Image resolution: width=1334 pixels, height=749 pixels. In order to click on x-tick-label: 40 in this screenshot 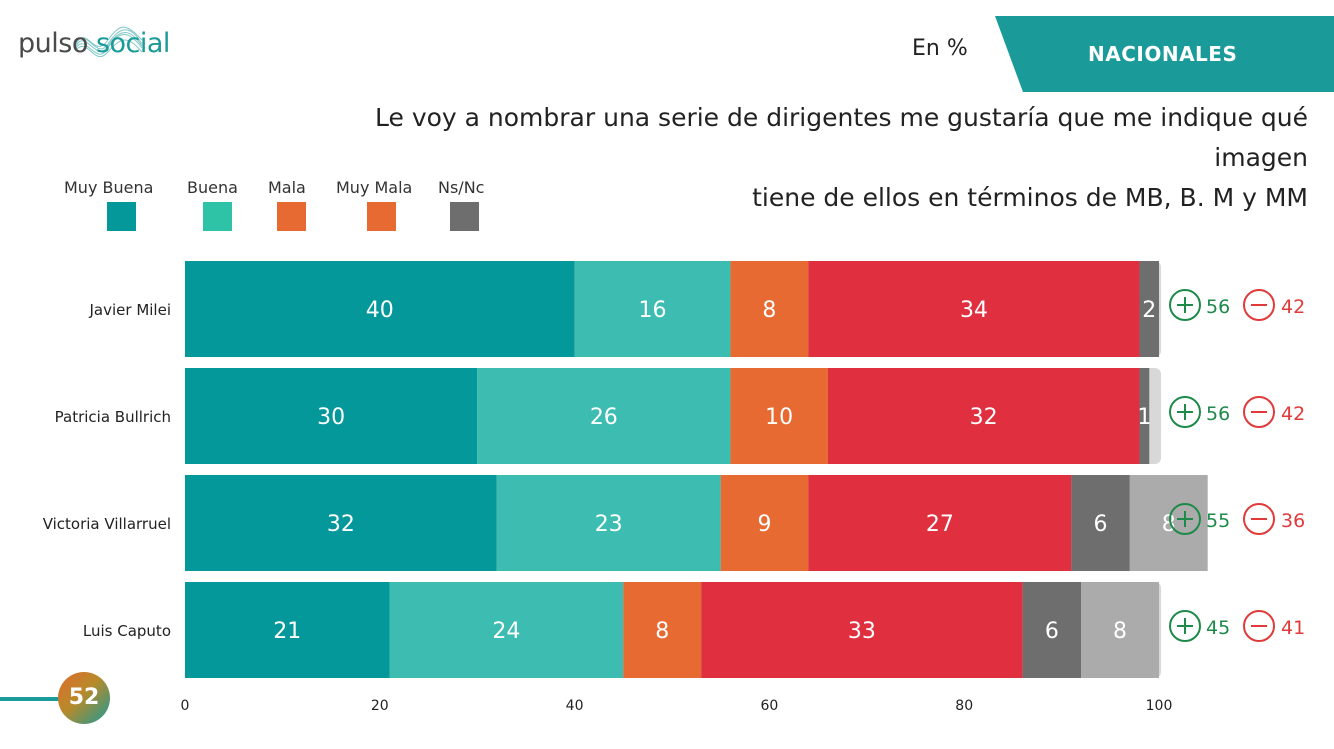, I will do `click(575, 704)`.